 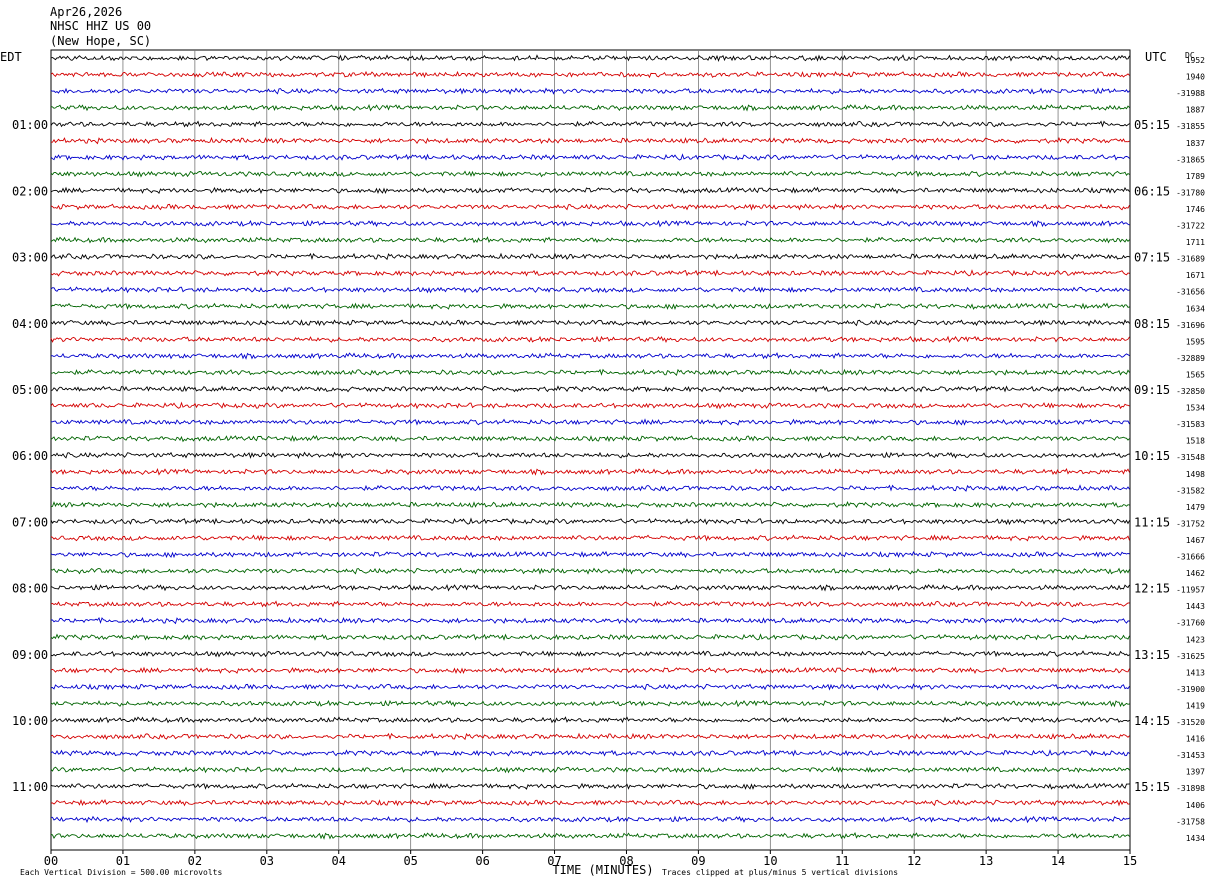 What do you see at coordinates (1190, 126) in the screenshot?
I see `dc-offset-label: -31855` at bounding box center [1190, 126].